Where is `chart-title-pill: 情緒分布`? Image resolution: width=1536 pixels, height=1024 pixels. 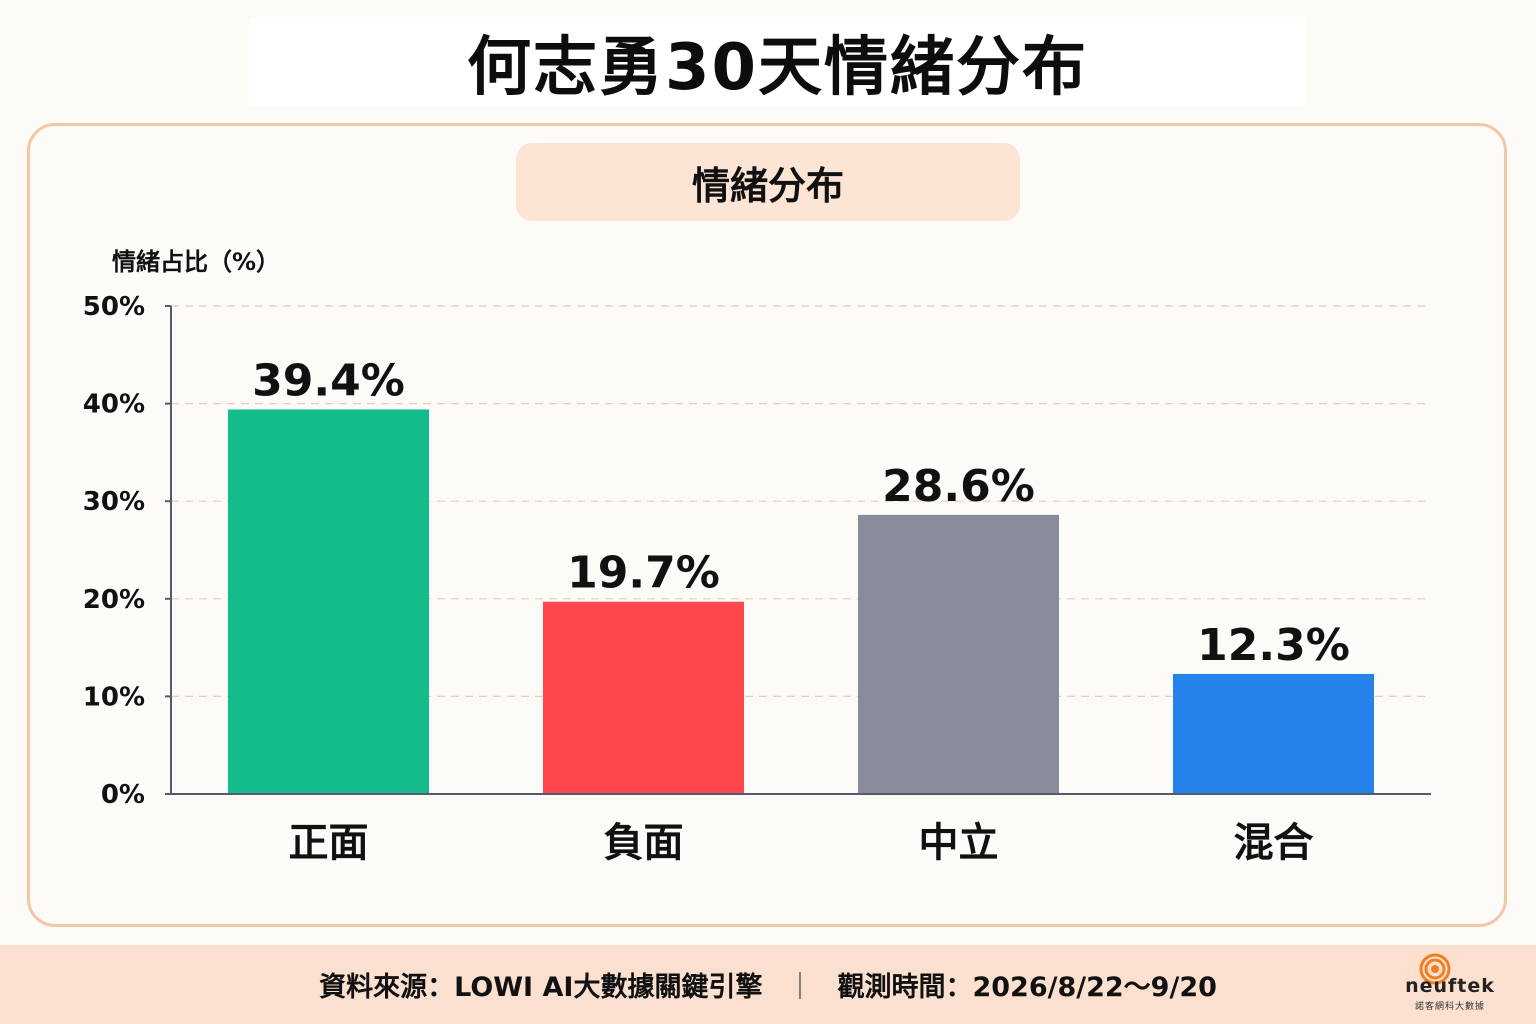
chart-title-pill: 情緒分布 is located at coordinates (768, 182).